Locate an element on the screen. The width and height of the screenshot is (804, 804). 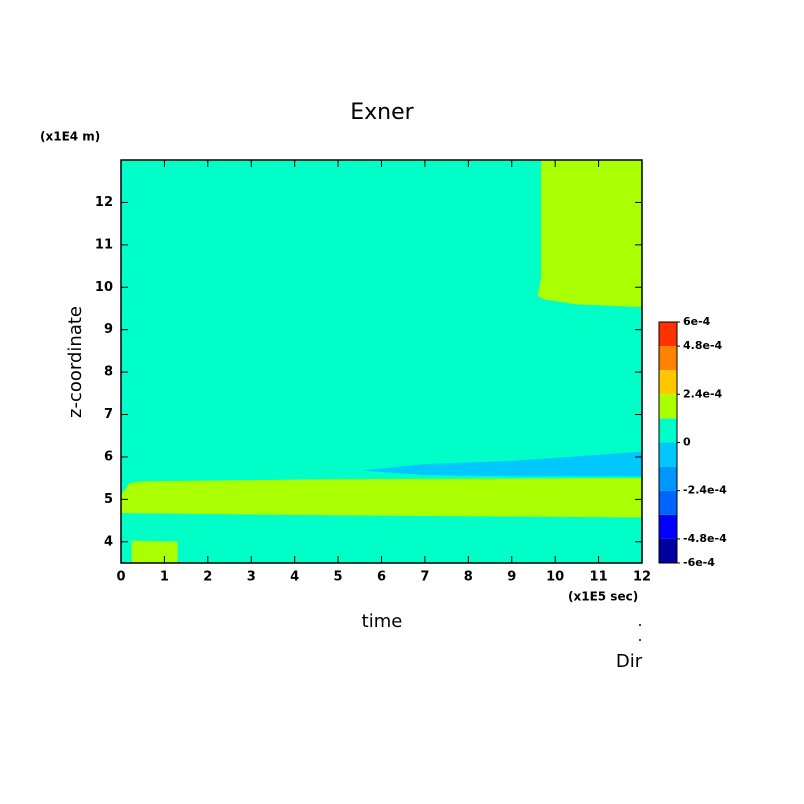
colorbar-label: -2.4e-4 is located at coordinates (705, 490).